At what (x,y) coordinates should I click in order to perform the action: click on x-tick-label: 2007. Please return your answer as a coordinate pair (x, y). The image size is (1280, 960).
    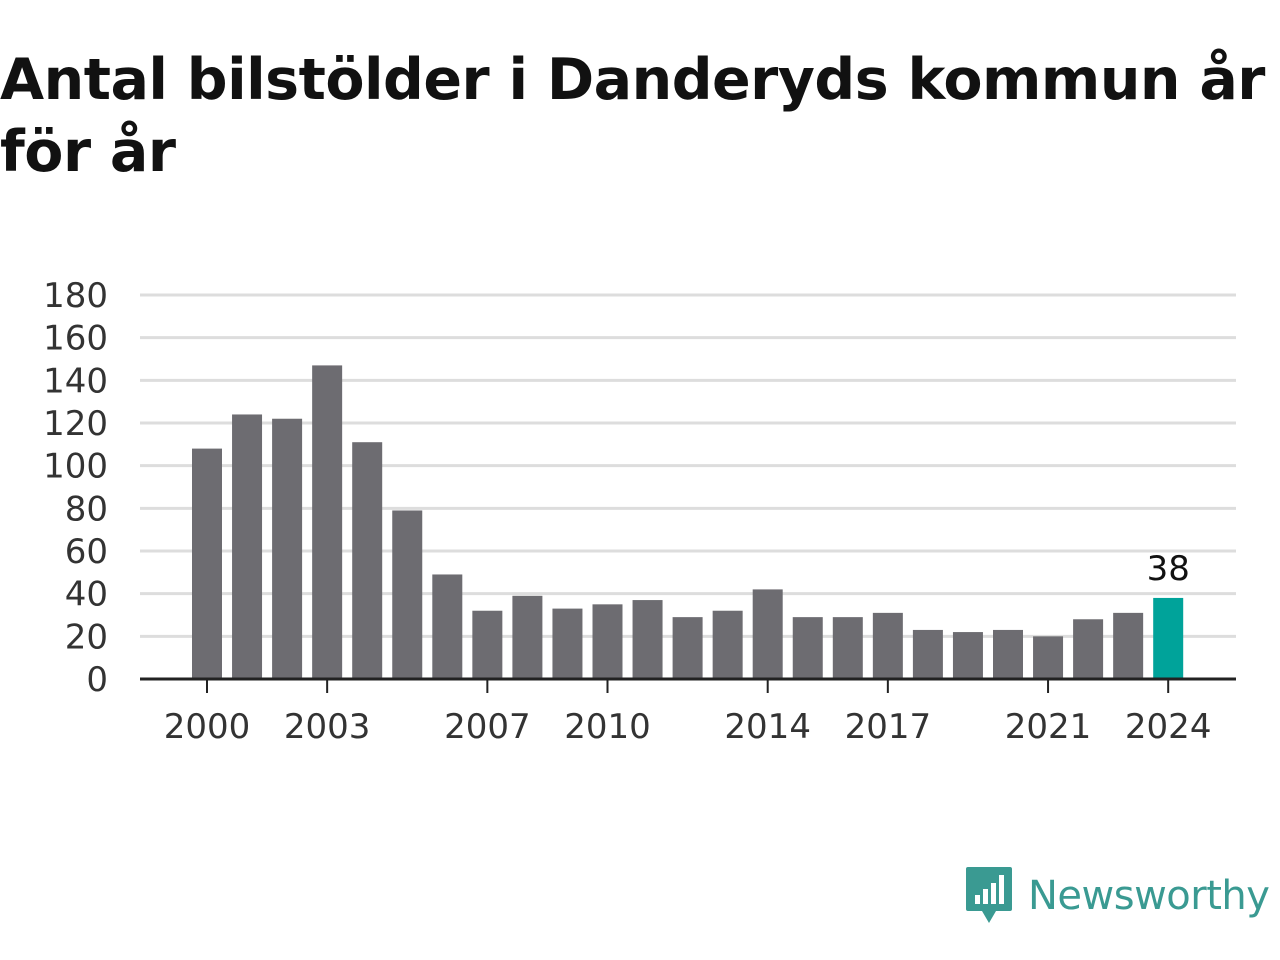
    Looking at the image, I should click on (487, 727).